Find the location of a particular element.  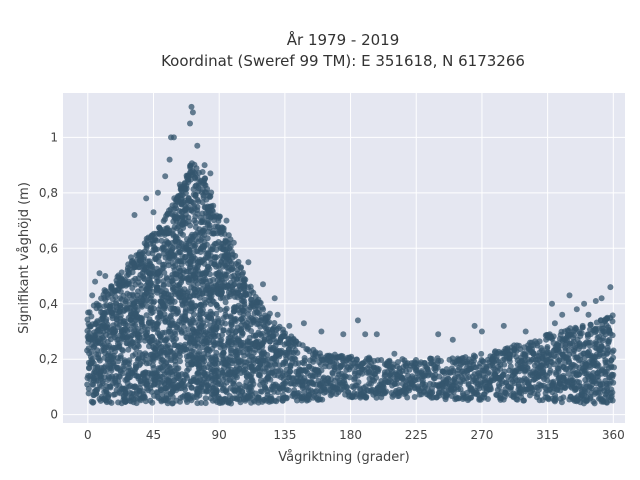

x-tick-label: 0 is located at coordinates (88, 435).